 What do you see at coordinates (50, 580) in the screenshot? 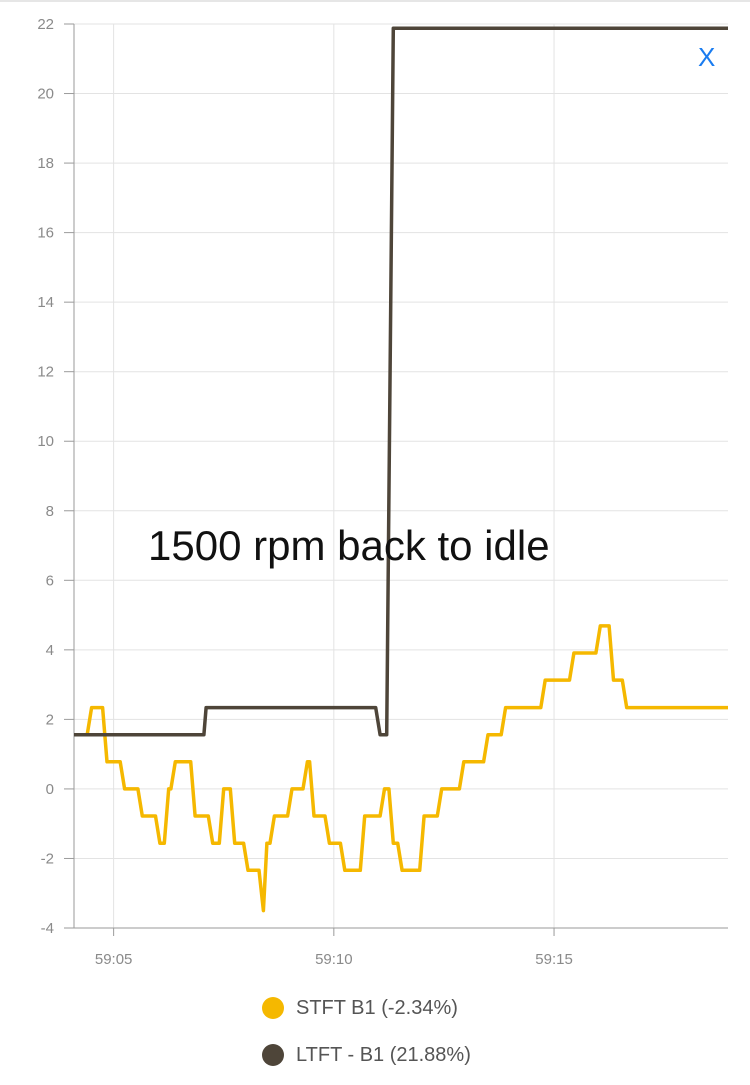
I see `y-tick-label: 6` at bounding box center [50, 580].